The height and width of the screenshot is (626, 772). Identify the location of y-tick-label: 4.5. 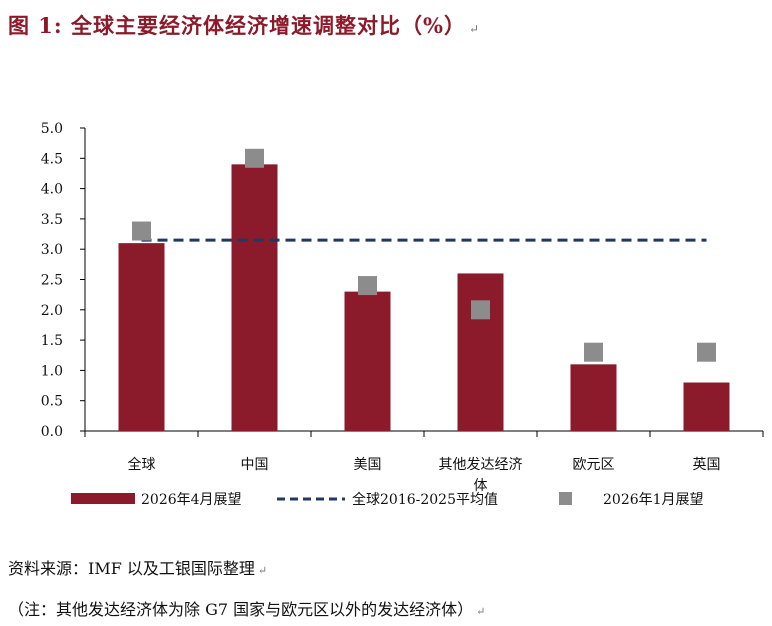
(52, 159).